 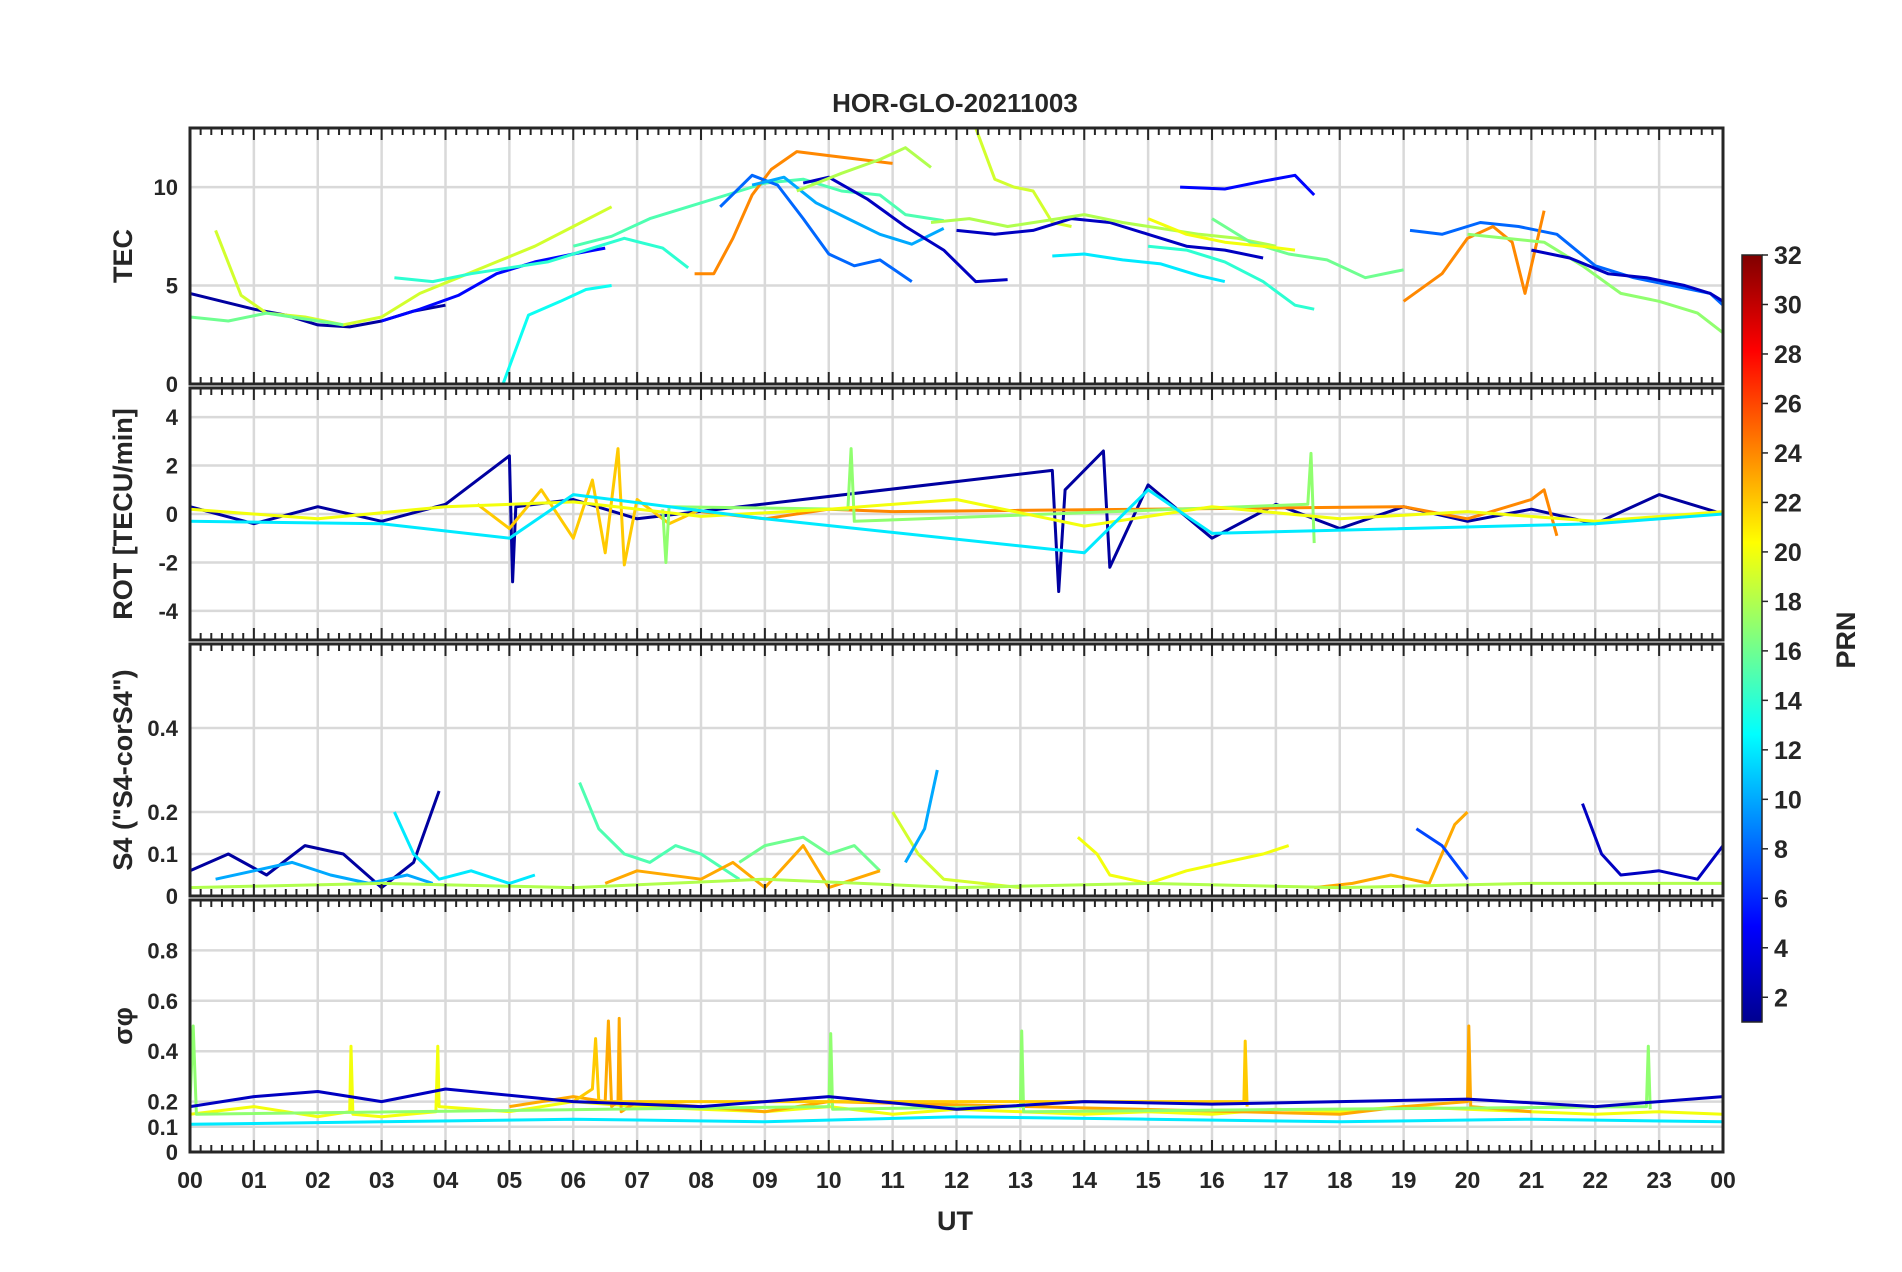 What do you see at coordinates (1404, 1180) in the screenshot?
I see `x-tick-label: 19` at bounding box center [1404, 1180].